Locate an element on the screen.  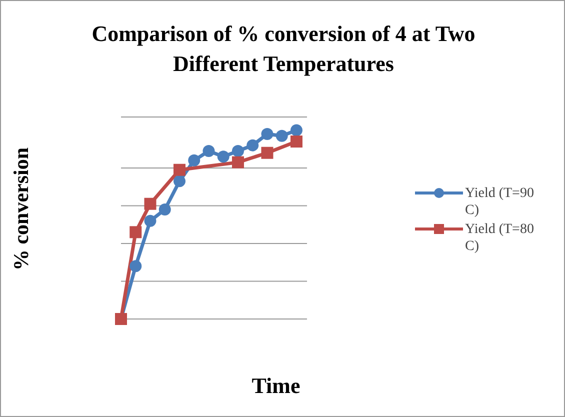
chart-title: Comparison of % conversion of 4 at Two Different Temperatures is located at coordinates (283, 49).